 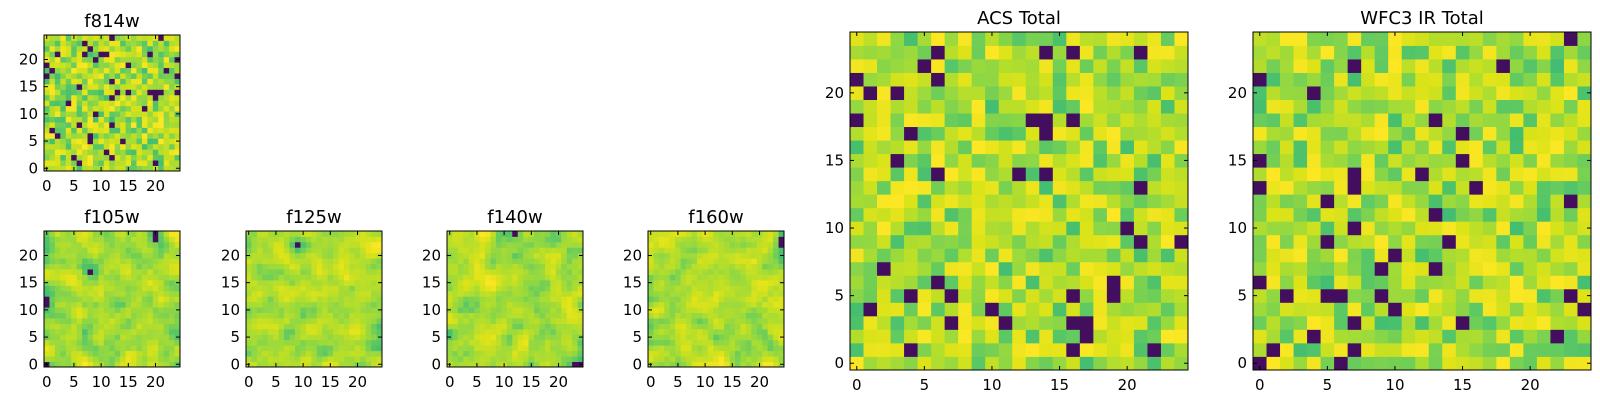 What do you see at coordinates (249, 382) in the screenshot?
I see `x-tick-label: 0` at bounding box center [249, 382].